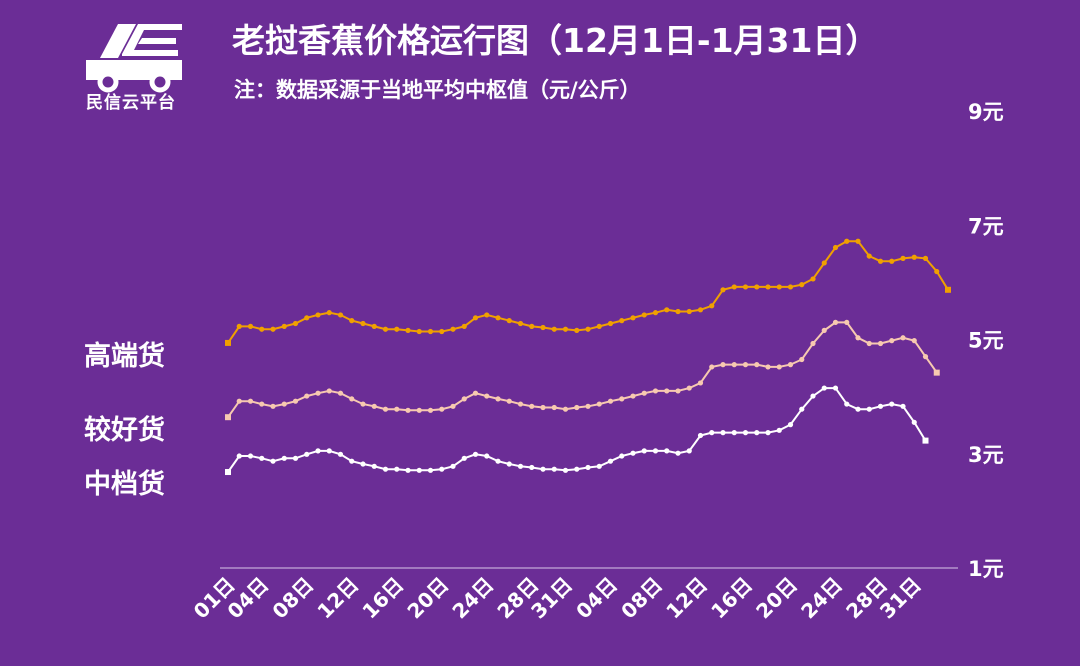 Image resolution: width=1080 pixels, height=666 pixels. Describe the element at coordinates (382, 598) in the screenshot. I see `x-tick-label: 16日` at that location.